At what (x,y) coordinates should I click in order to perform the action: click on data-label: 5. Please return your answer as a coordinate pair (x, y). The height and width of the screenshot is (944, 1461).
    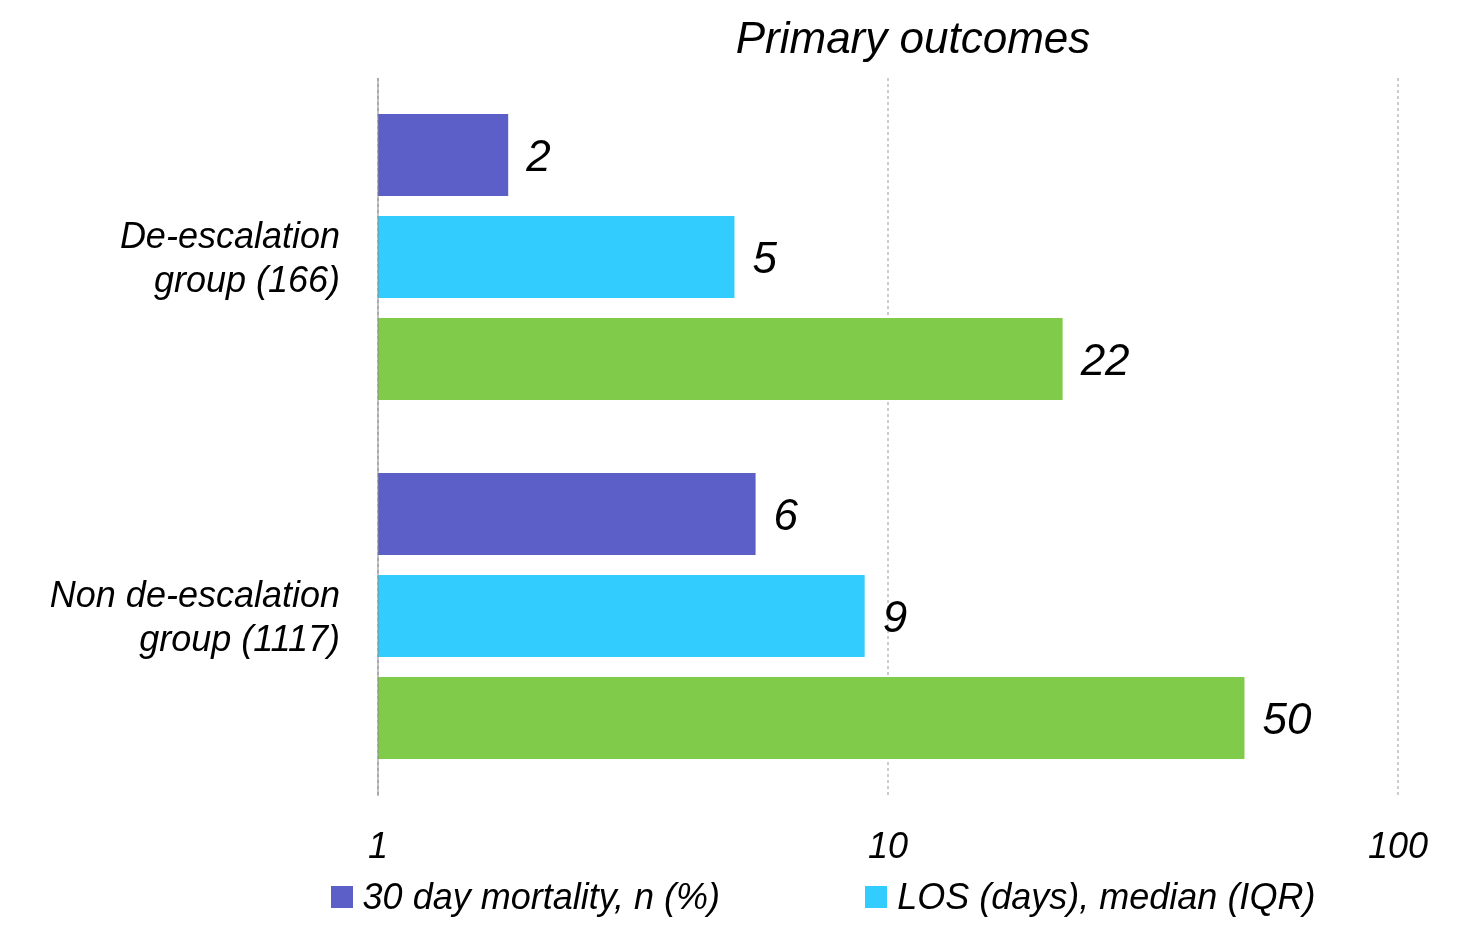
    Looking at the image, I should click on (765, 257).